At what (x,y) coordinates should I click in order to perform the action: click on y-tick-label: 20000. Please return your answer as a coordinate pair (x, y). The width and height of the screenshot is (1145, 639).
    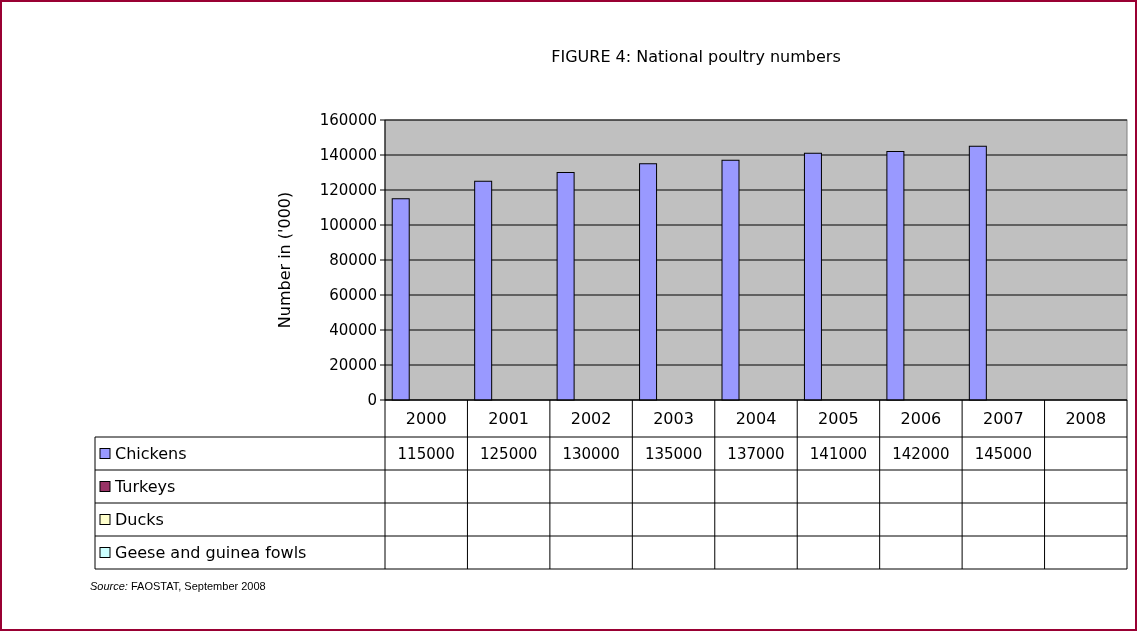
    Looking at the image, I should click on (353, 365).